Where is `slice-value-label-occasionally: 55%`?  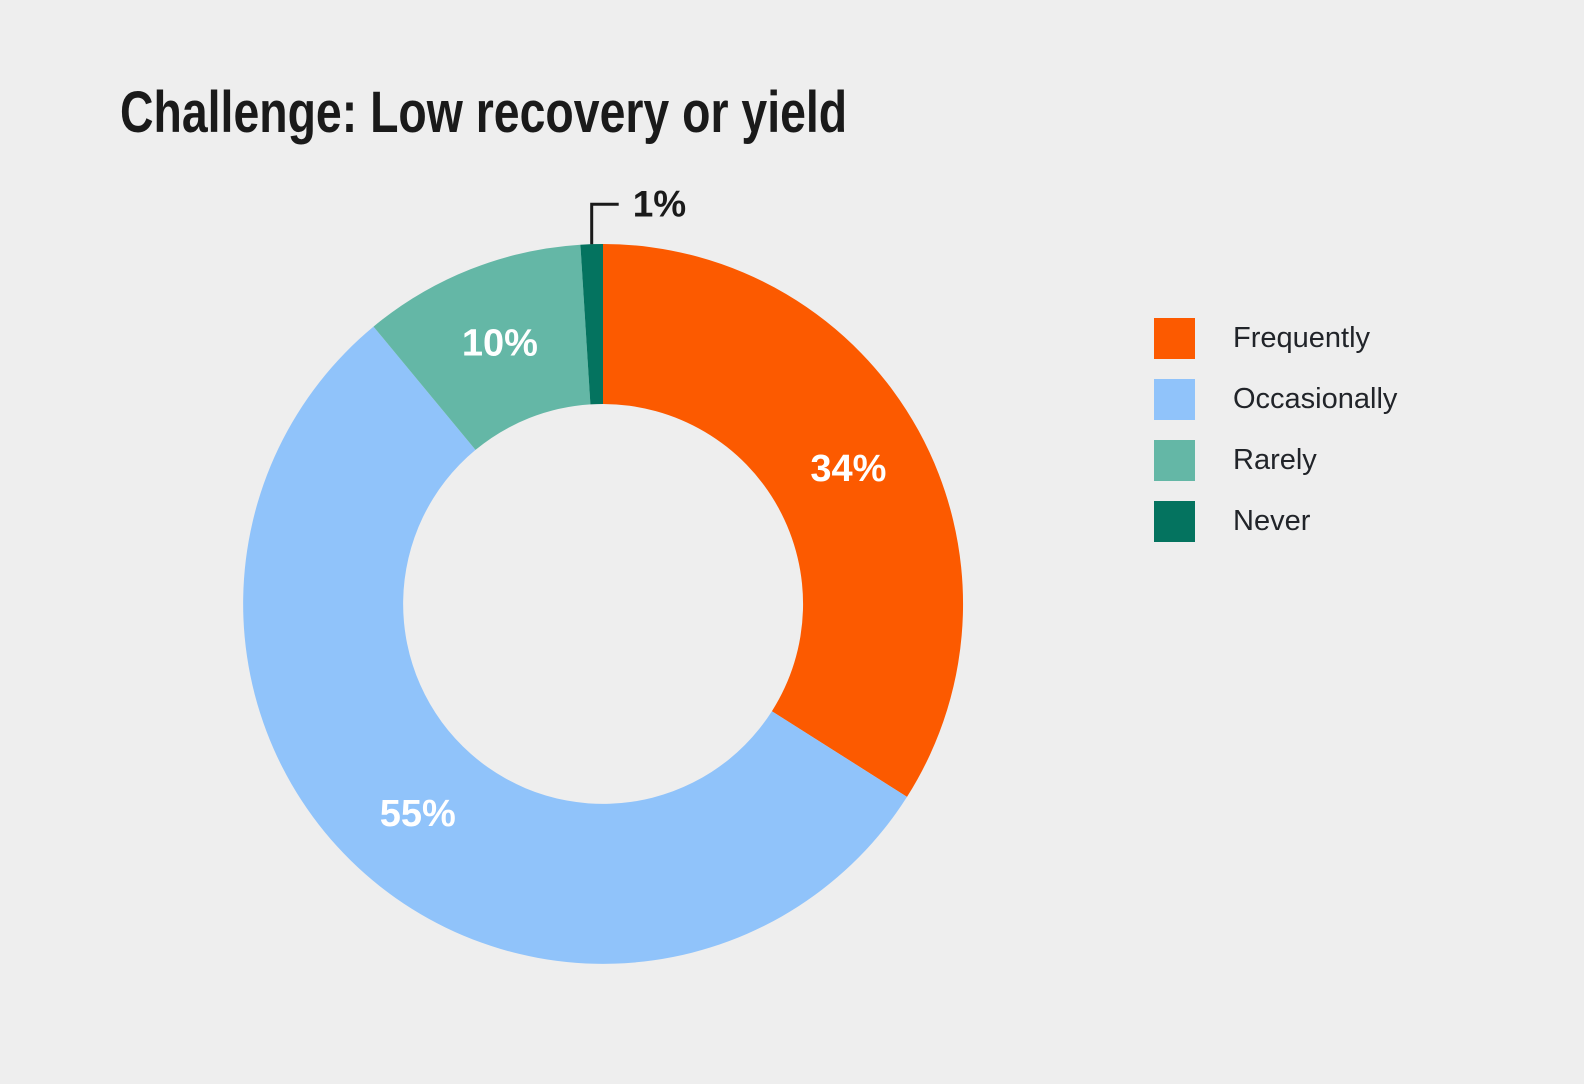 slice-value-label-occasionally: 55% is located at coordinates (418, 814).